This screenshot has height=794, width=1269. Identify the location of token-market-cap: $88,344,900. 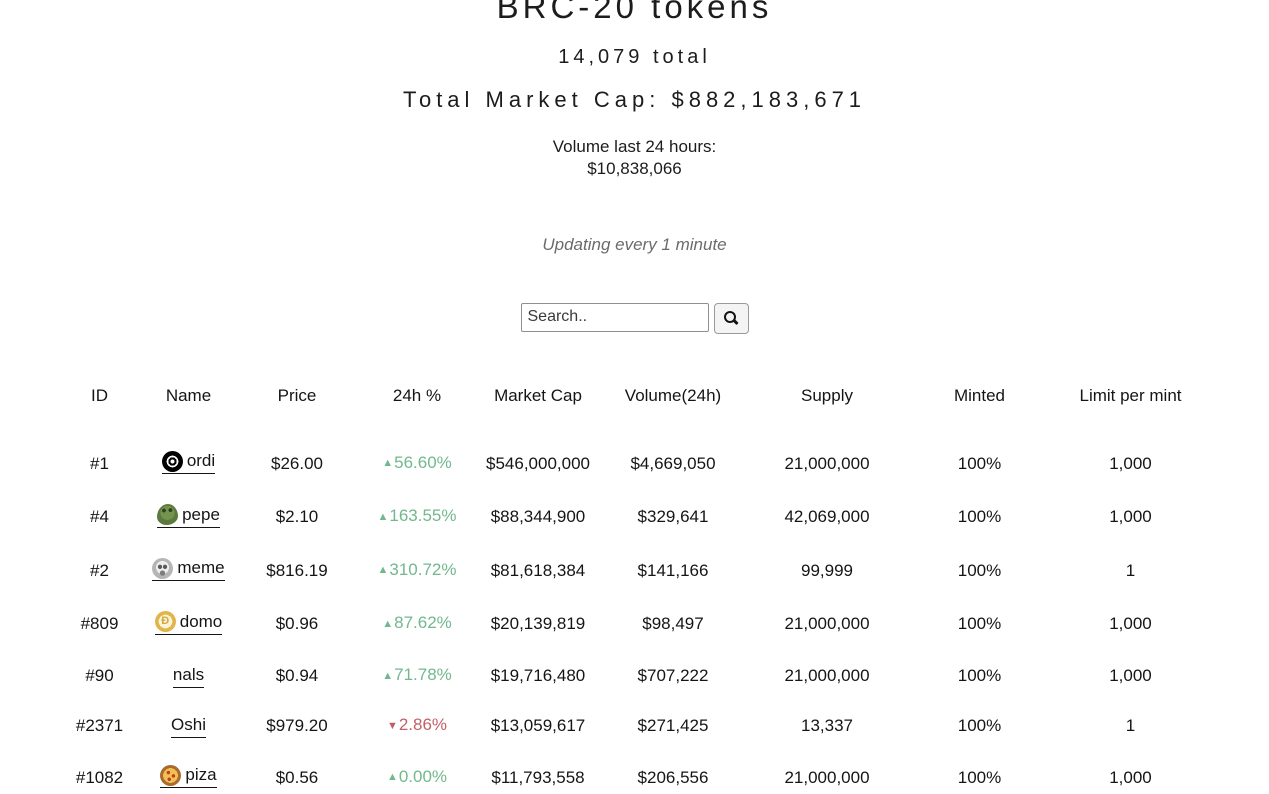
(538, 517).